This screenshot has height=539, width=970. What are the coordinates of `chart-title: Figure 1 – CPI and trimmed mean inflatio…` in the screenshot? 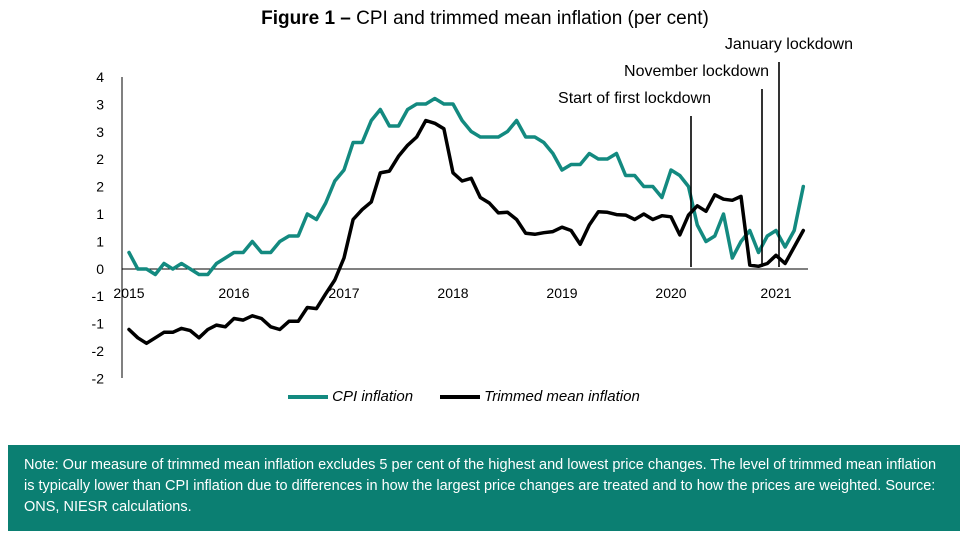 It's located at (485, 19).